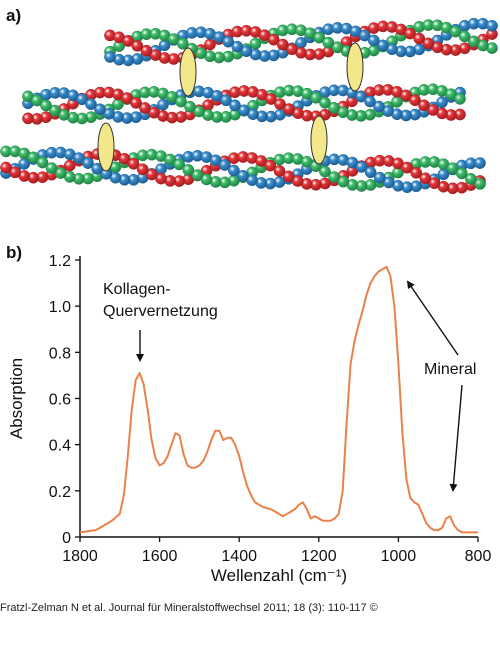 This screenshot has height=661, width=500. I want to click on y-tick-label: 0.8, so click(60, 353).